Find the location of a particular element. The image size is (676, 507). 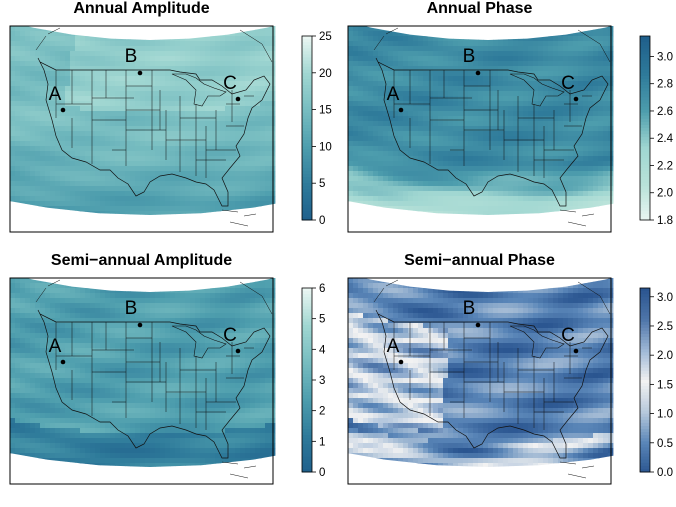

colorbar: 0.0 0.5 1.0 1.5 2.0 2.5 3.0 is located at coordinates (656, 383).